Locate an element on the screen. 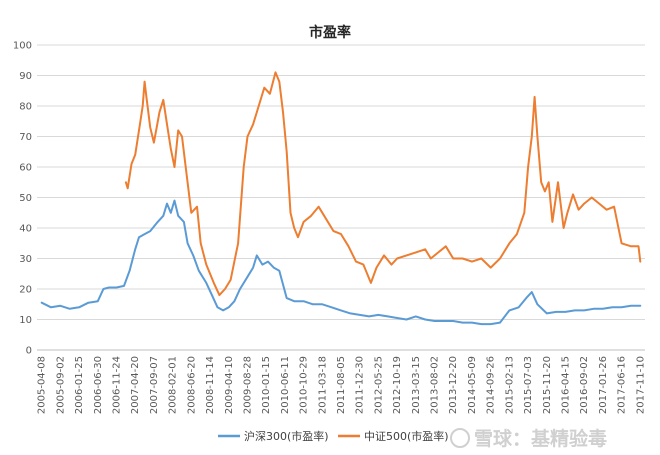 The image size is (660, 455). x-tick-label: 2005-04-08 is located at coordinates (42, 385).